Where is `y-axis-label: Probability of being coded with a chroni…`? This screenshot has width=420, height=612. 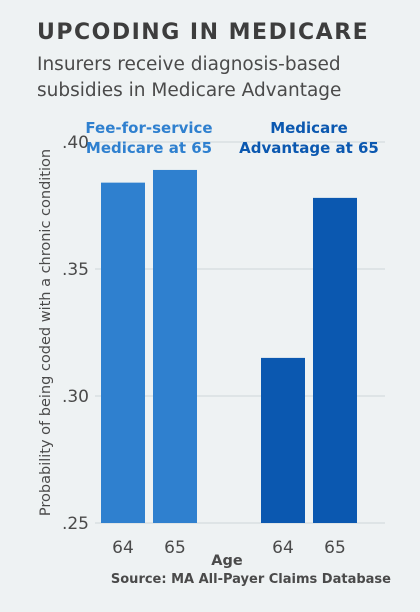
y-axis-label: Probability of being coded with a chroni… is located at coordinates (46, 332).